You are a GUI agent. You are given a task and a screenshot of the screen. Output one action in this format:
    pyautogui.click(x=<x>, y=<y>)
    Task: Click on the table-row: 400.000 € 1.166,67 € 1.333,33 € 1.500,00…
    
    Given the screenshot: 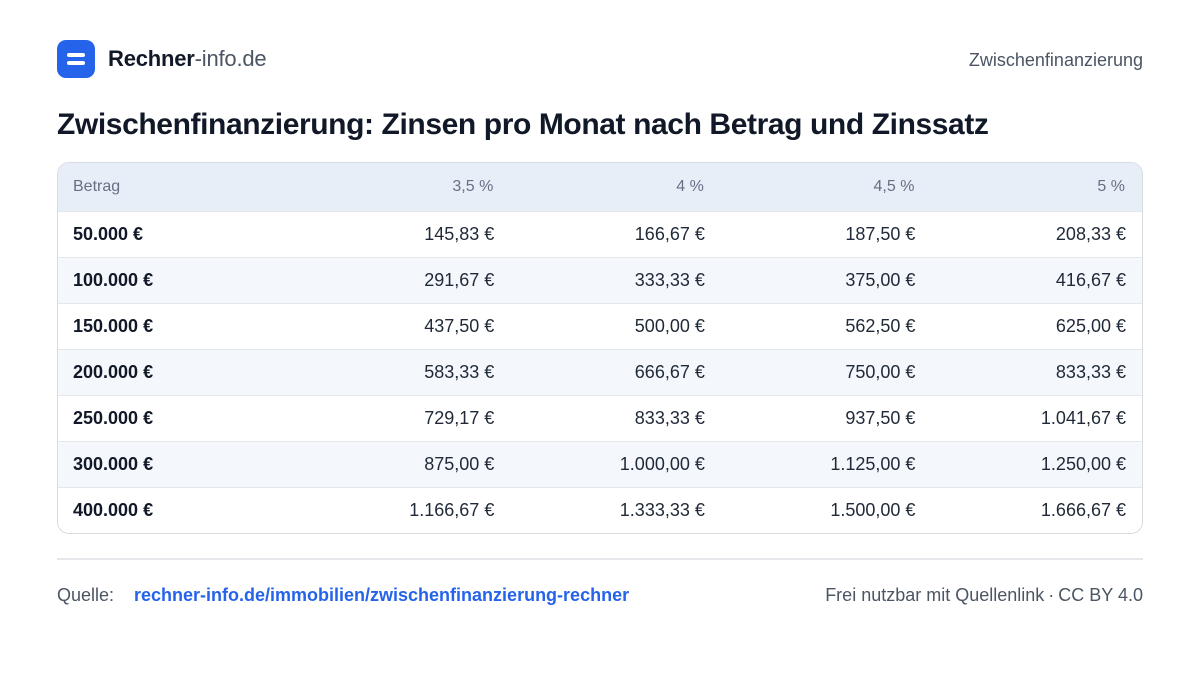 What is the action you would take?
    pyautogui.click(x=600, y=510)
    